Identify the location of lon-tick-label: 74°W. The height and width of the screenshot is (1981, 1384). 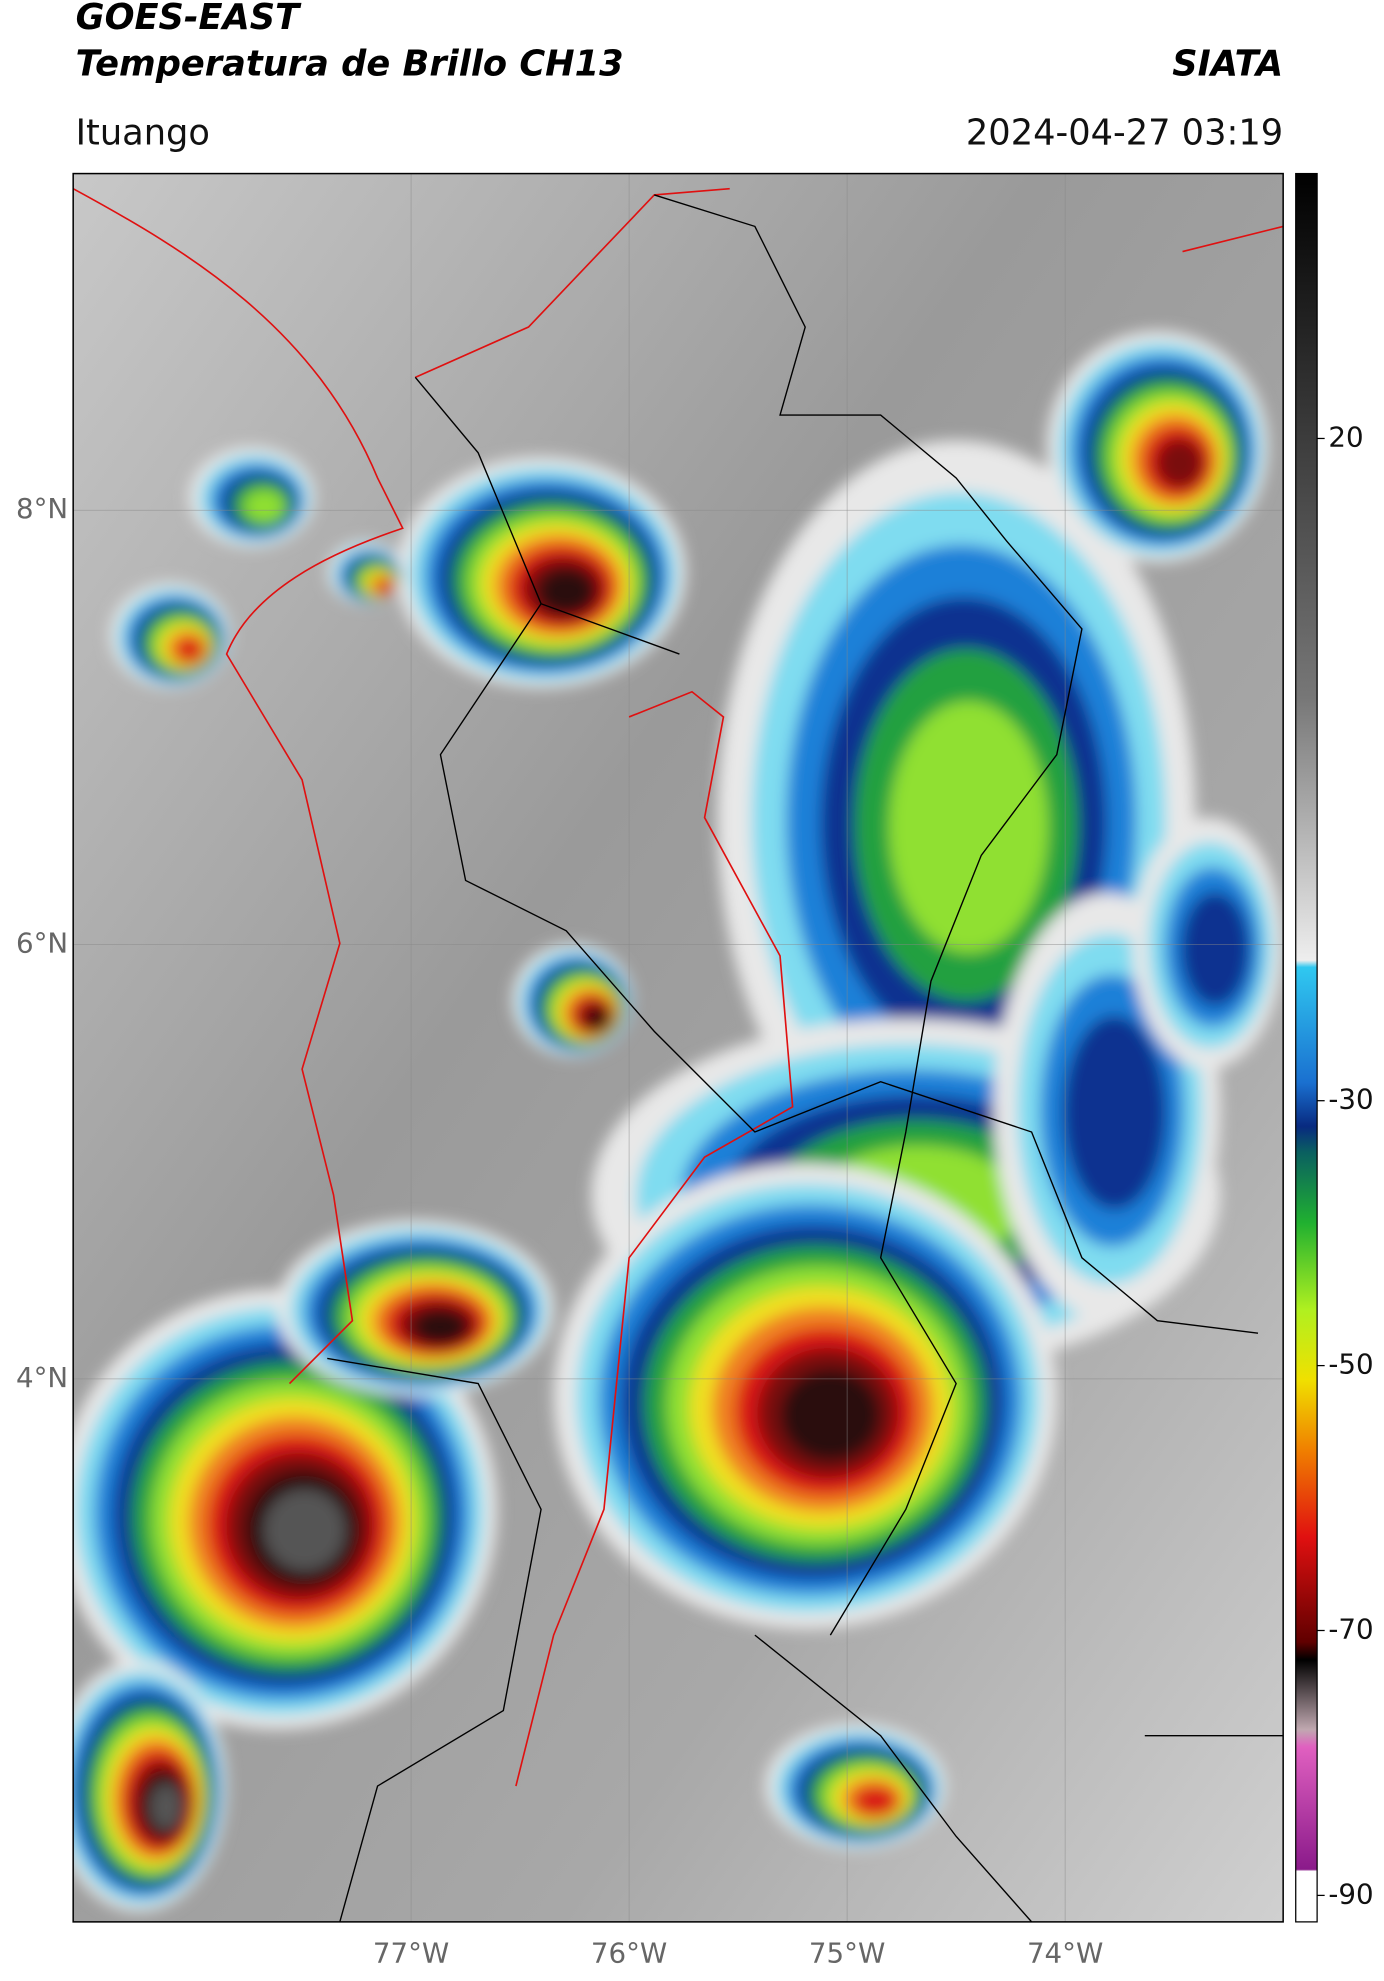
(1065, 1953).